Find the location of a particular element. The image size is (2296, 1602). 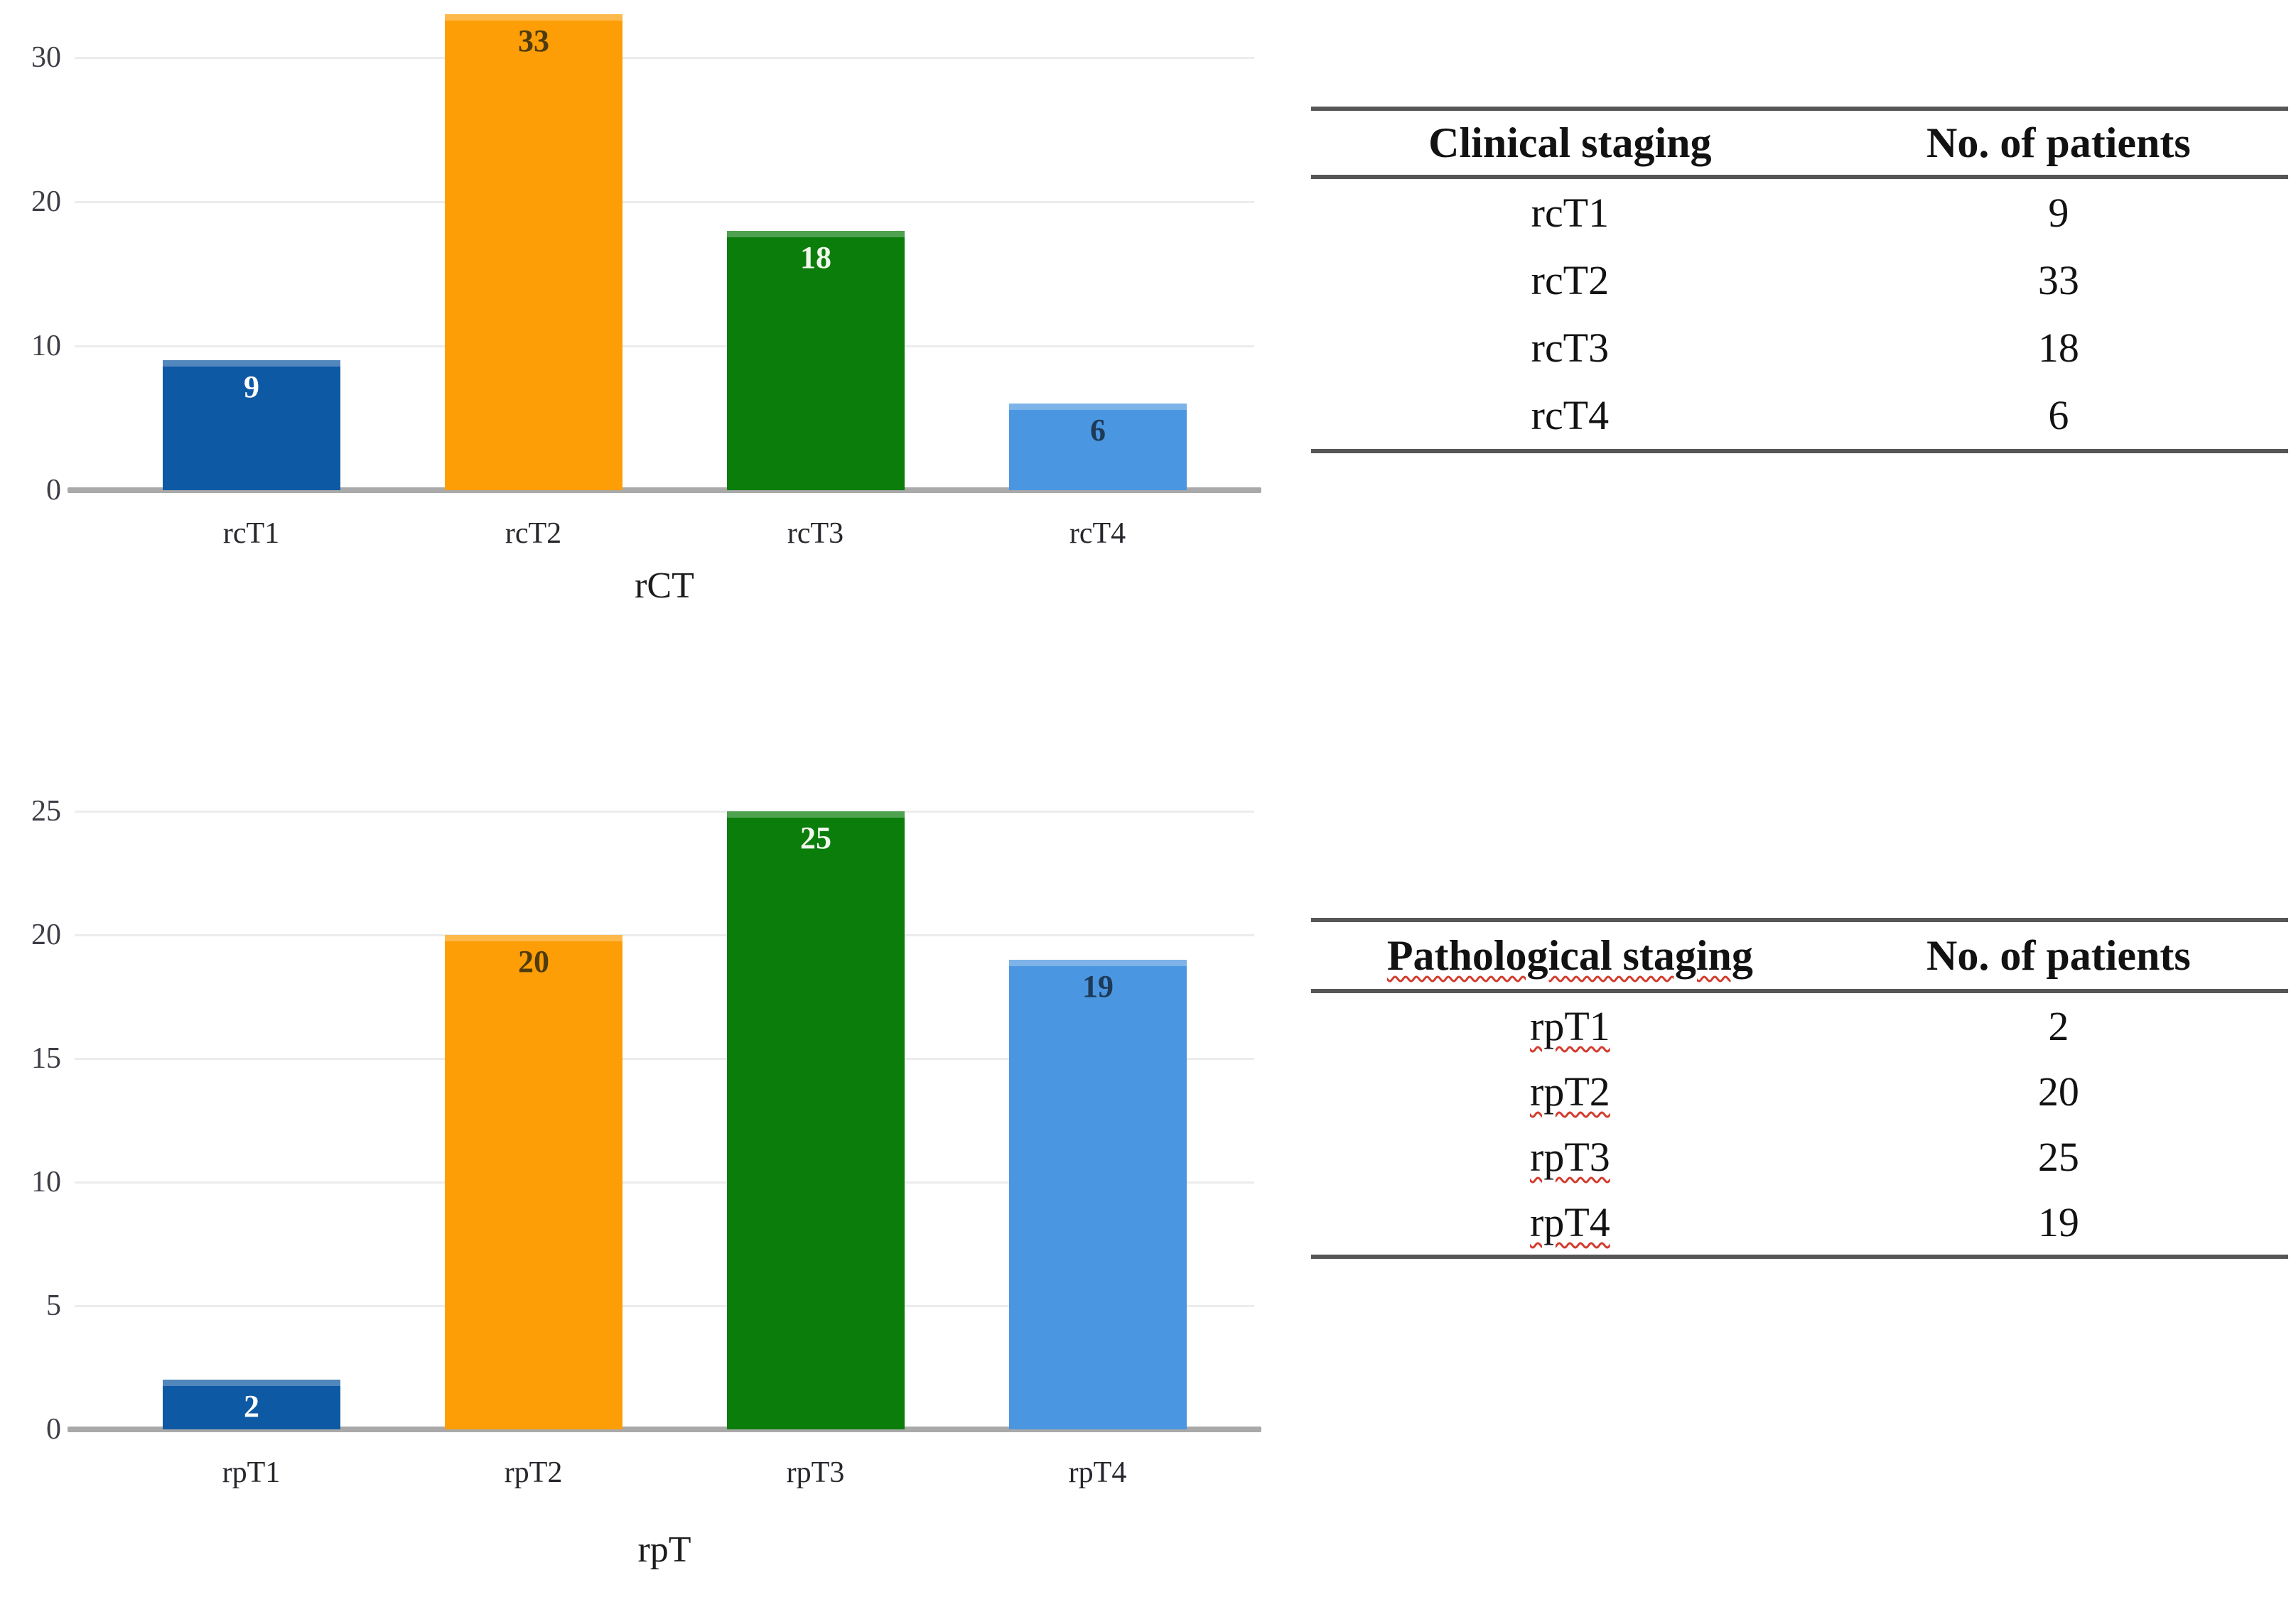

cell-text: 20 is located at coordinates (2058, 1091).